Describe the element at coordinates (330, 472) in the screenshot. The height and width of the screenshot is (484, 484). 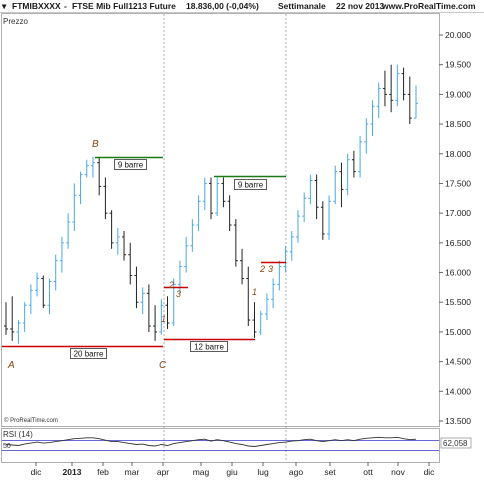
I see `time-axis-label: set` at that location.